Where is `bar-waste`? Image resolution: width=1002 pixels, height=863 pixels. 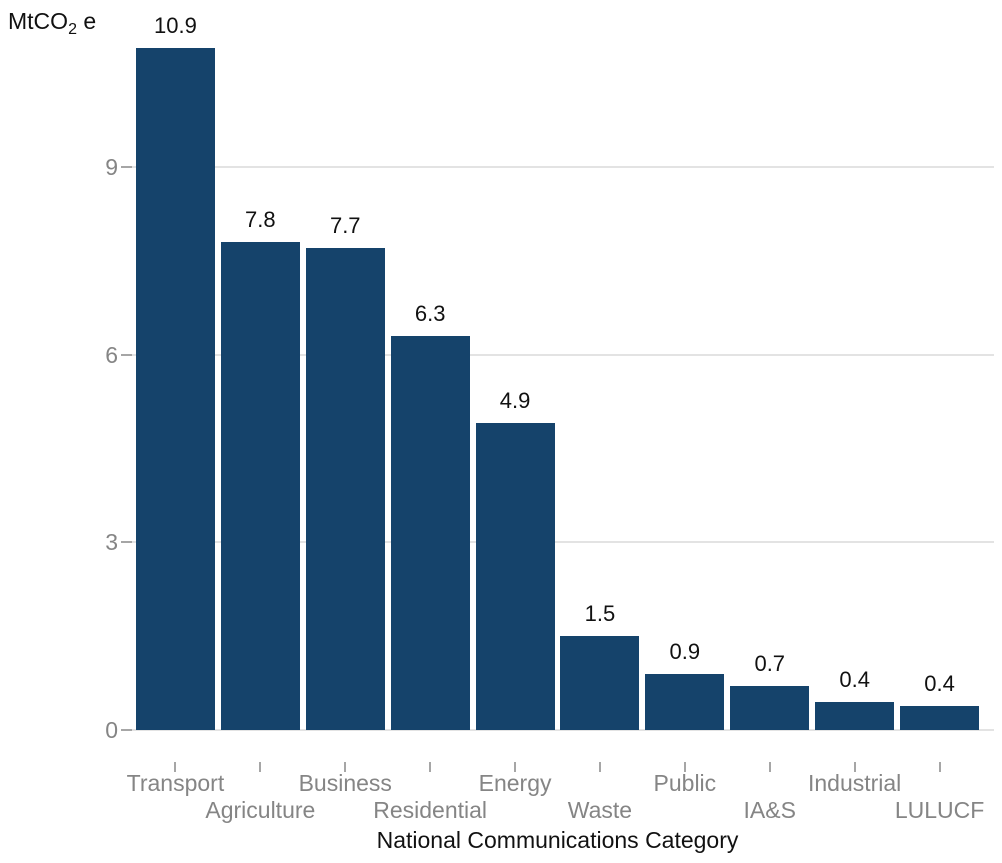 bar-waste is located at coordinates (600, 683).